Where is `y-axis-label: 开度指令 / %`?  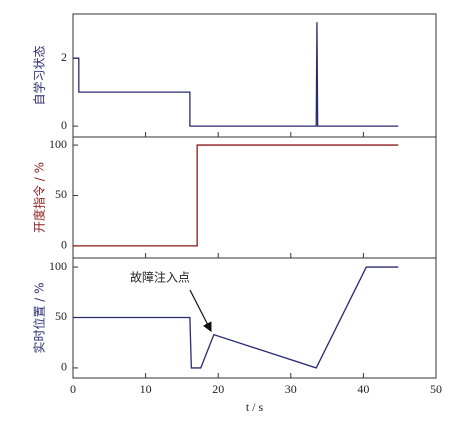
y-axis-label: 开度指令 / % is located at coordinates (39, 197).